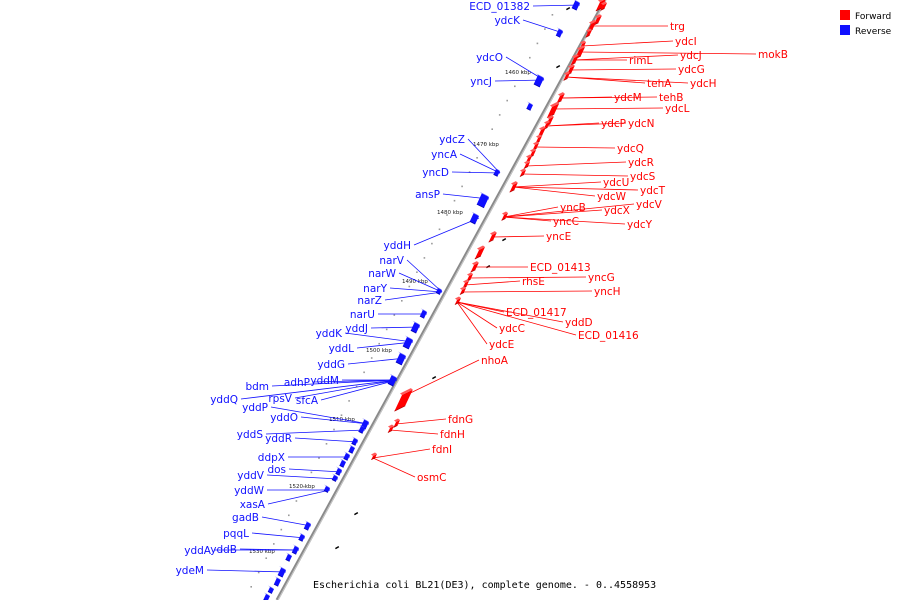 This screenshot has width=900, height=600. What do you see at coordinates (608, 336) in the screenshot?
I see `forward-gene-label: ECD_01416` at bounding box center [608, 336].